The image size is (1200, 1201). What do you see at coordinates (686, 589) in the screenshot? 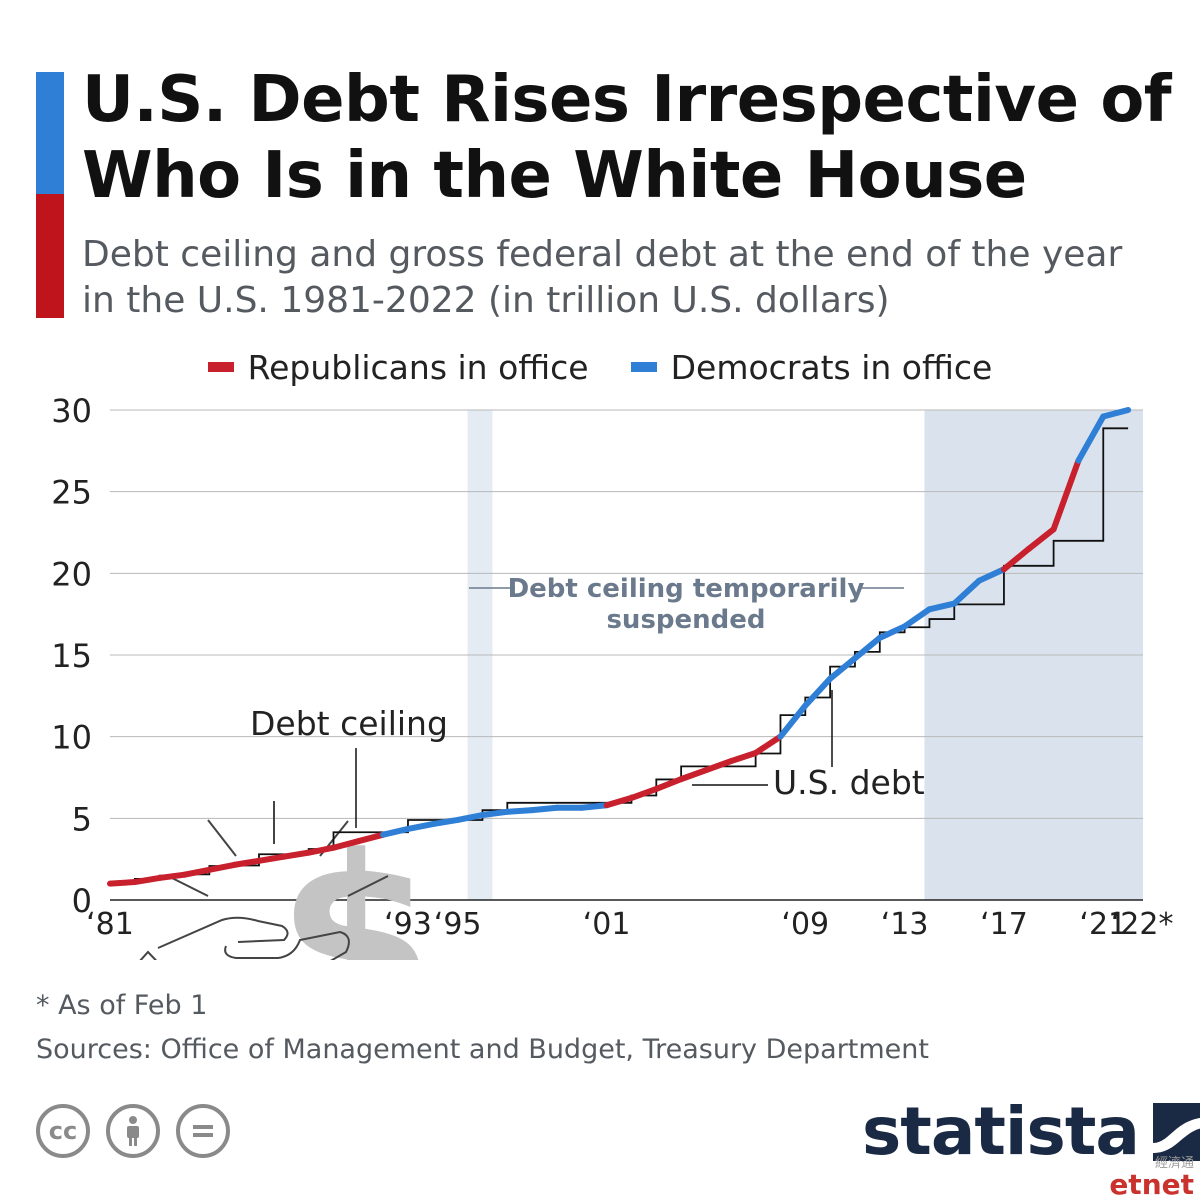
I see `suspended-annotation-line1: Debt ceiling temporarily` at bounding box center [686, 589].